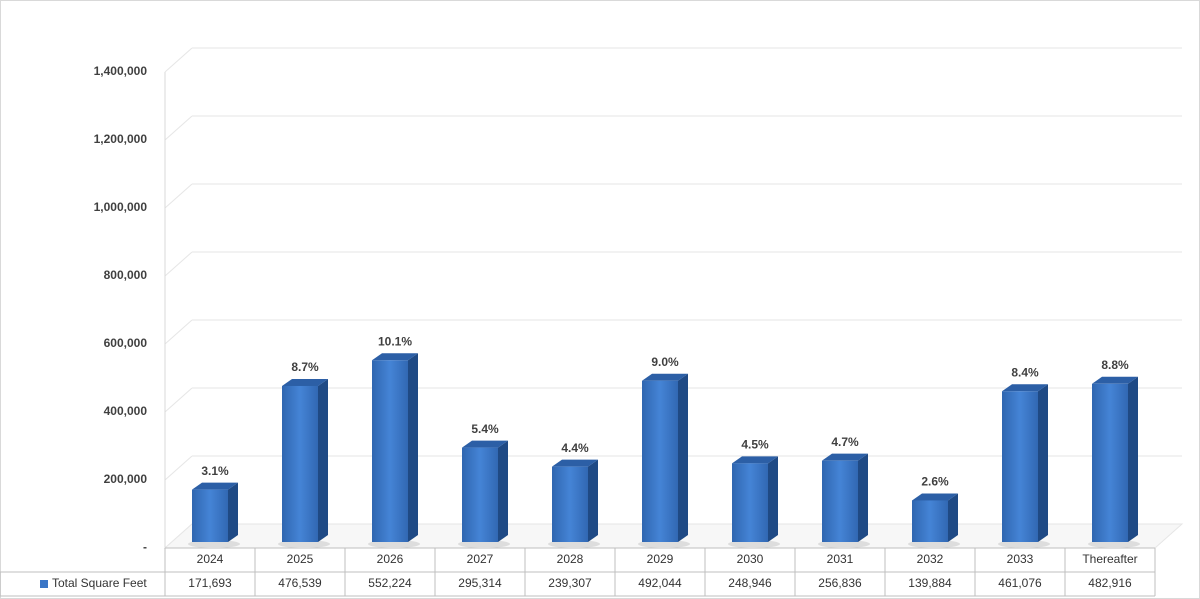 This screenshot has width=1200, height=599. Describe the element at coordinates (1109, 559) in the screenshot. I see `x-tick-label: Thereafter` at that location.